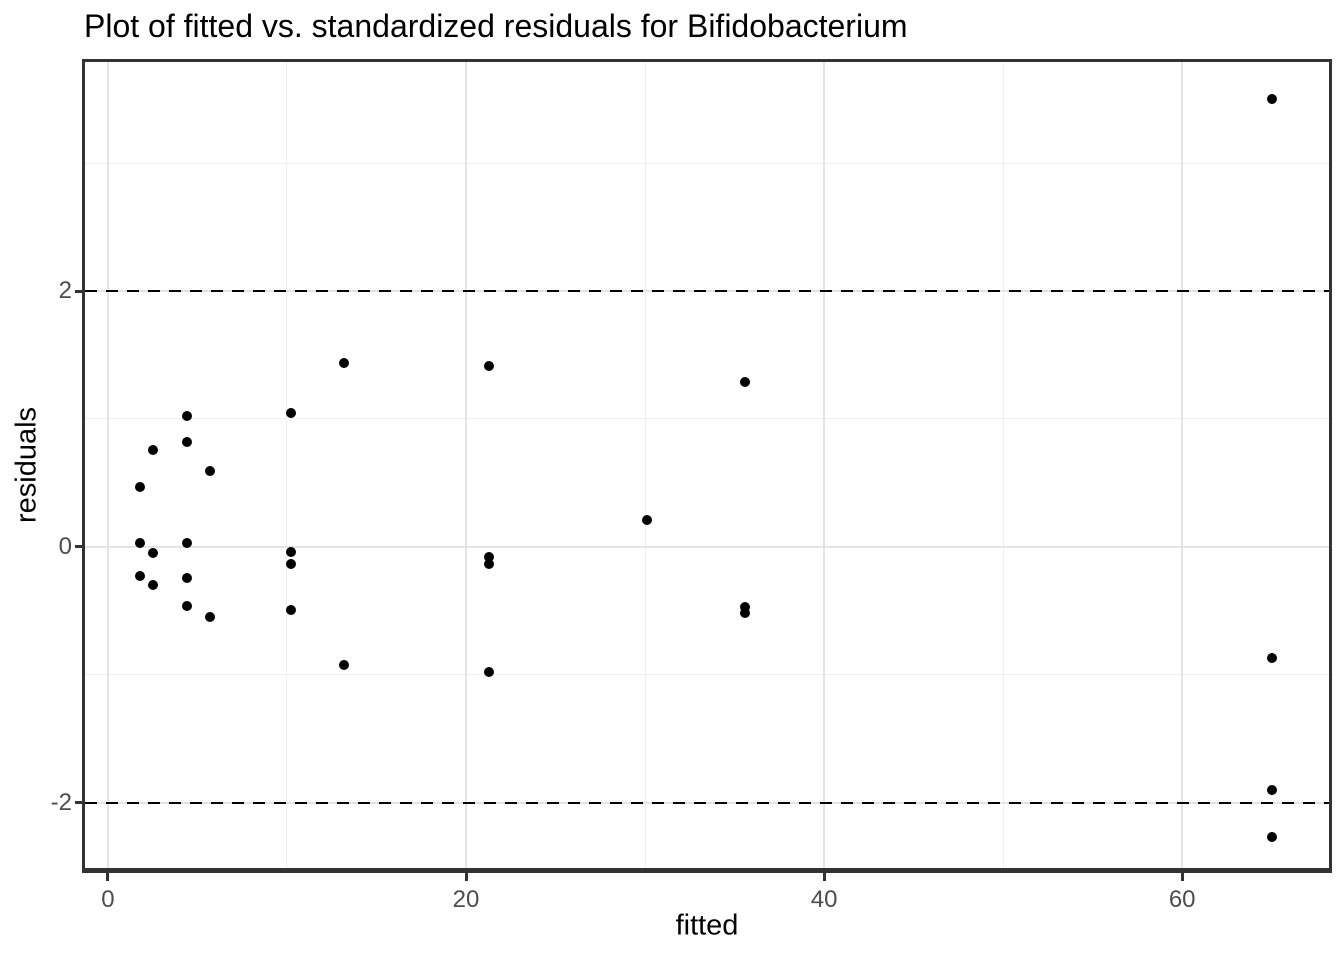  I want to click on y-tick-label: 2, so click(65, 290).